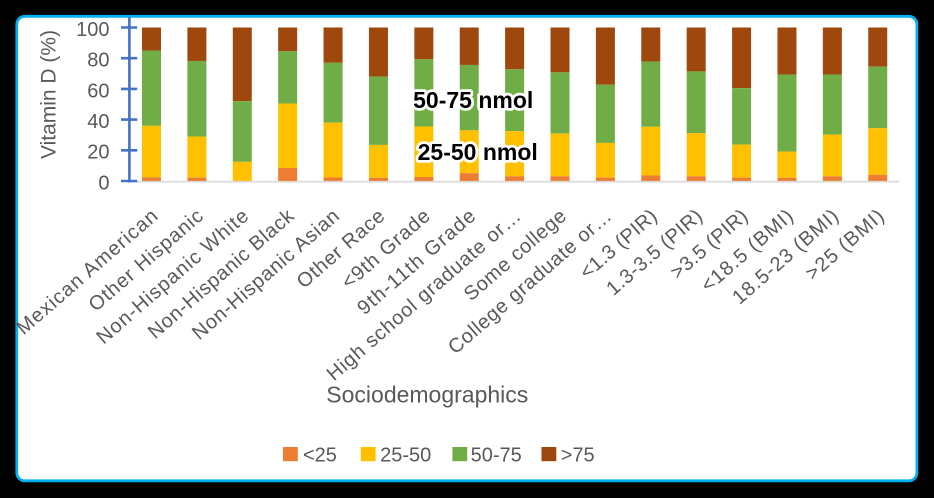 This screenshot has width=934, height=498. Describe the element at coordinates (496, 456) in the screenshot. I see `svg-text: 50-75` at that location.